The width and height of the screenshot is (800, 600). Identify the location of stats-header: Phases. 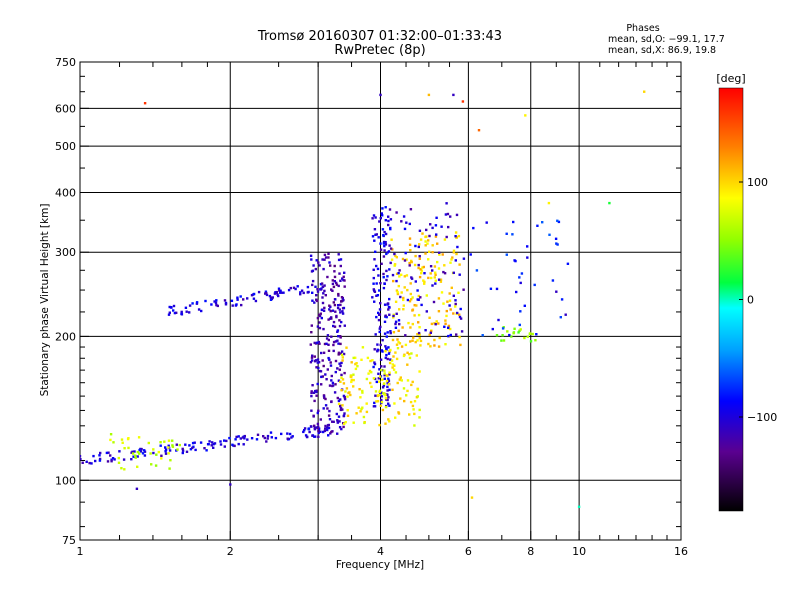
(642, 28).